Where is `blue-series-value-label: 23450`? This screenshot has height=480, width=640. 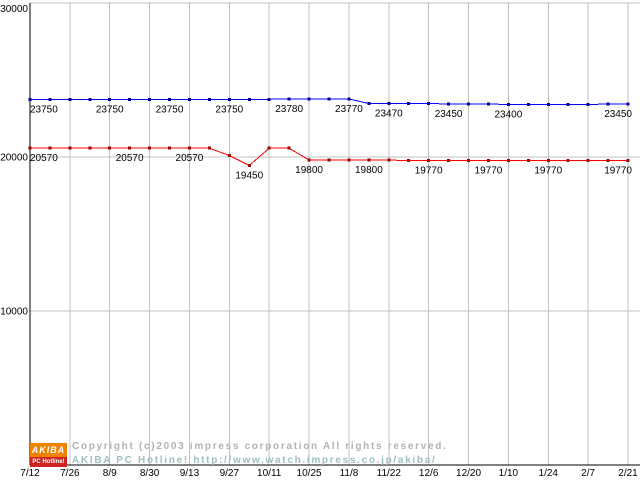 blue-series-value-label: 23450 is located at coordinates (618, 114).